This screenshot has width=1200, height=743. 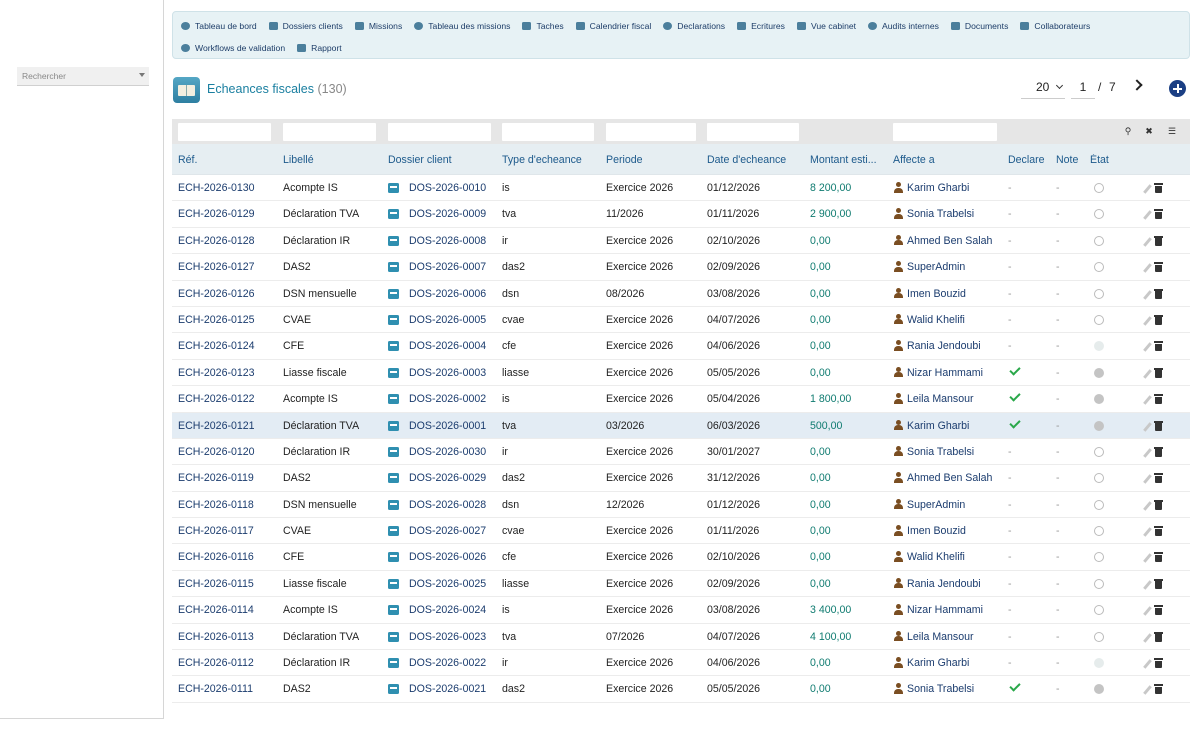 What do you see at coordinates (216, 293) in the screenshot?
I see `ref-link: ECH-2026-0126` at bounding box center [216, 293].